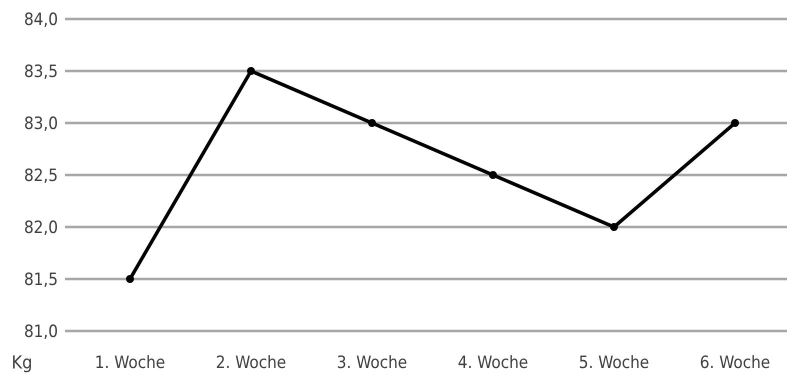 This screenshot has width=787, height=377. Describe the element at coordinates (614, 362) in the screenshot. I see `x-tick-label: 5. Woche` at that location.